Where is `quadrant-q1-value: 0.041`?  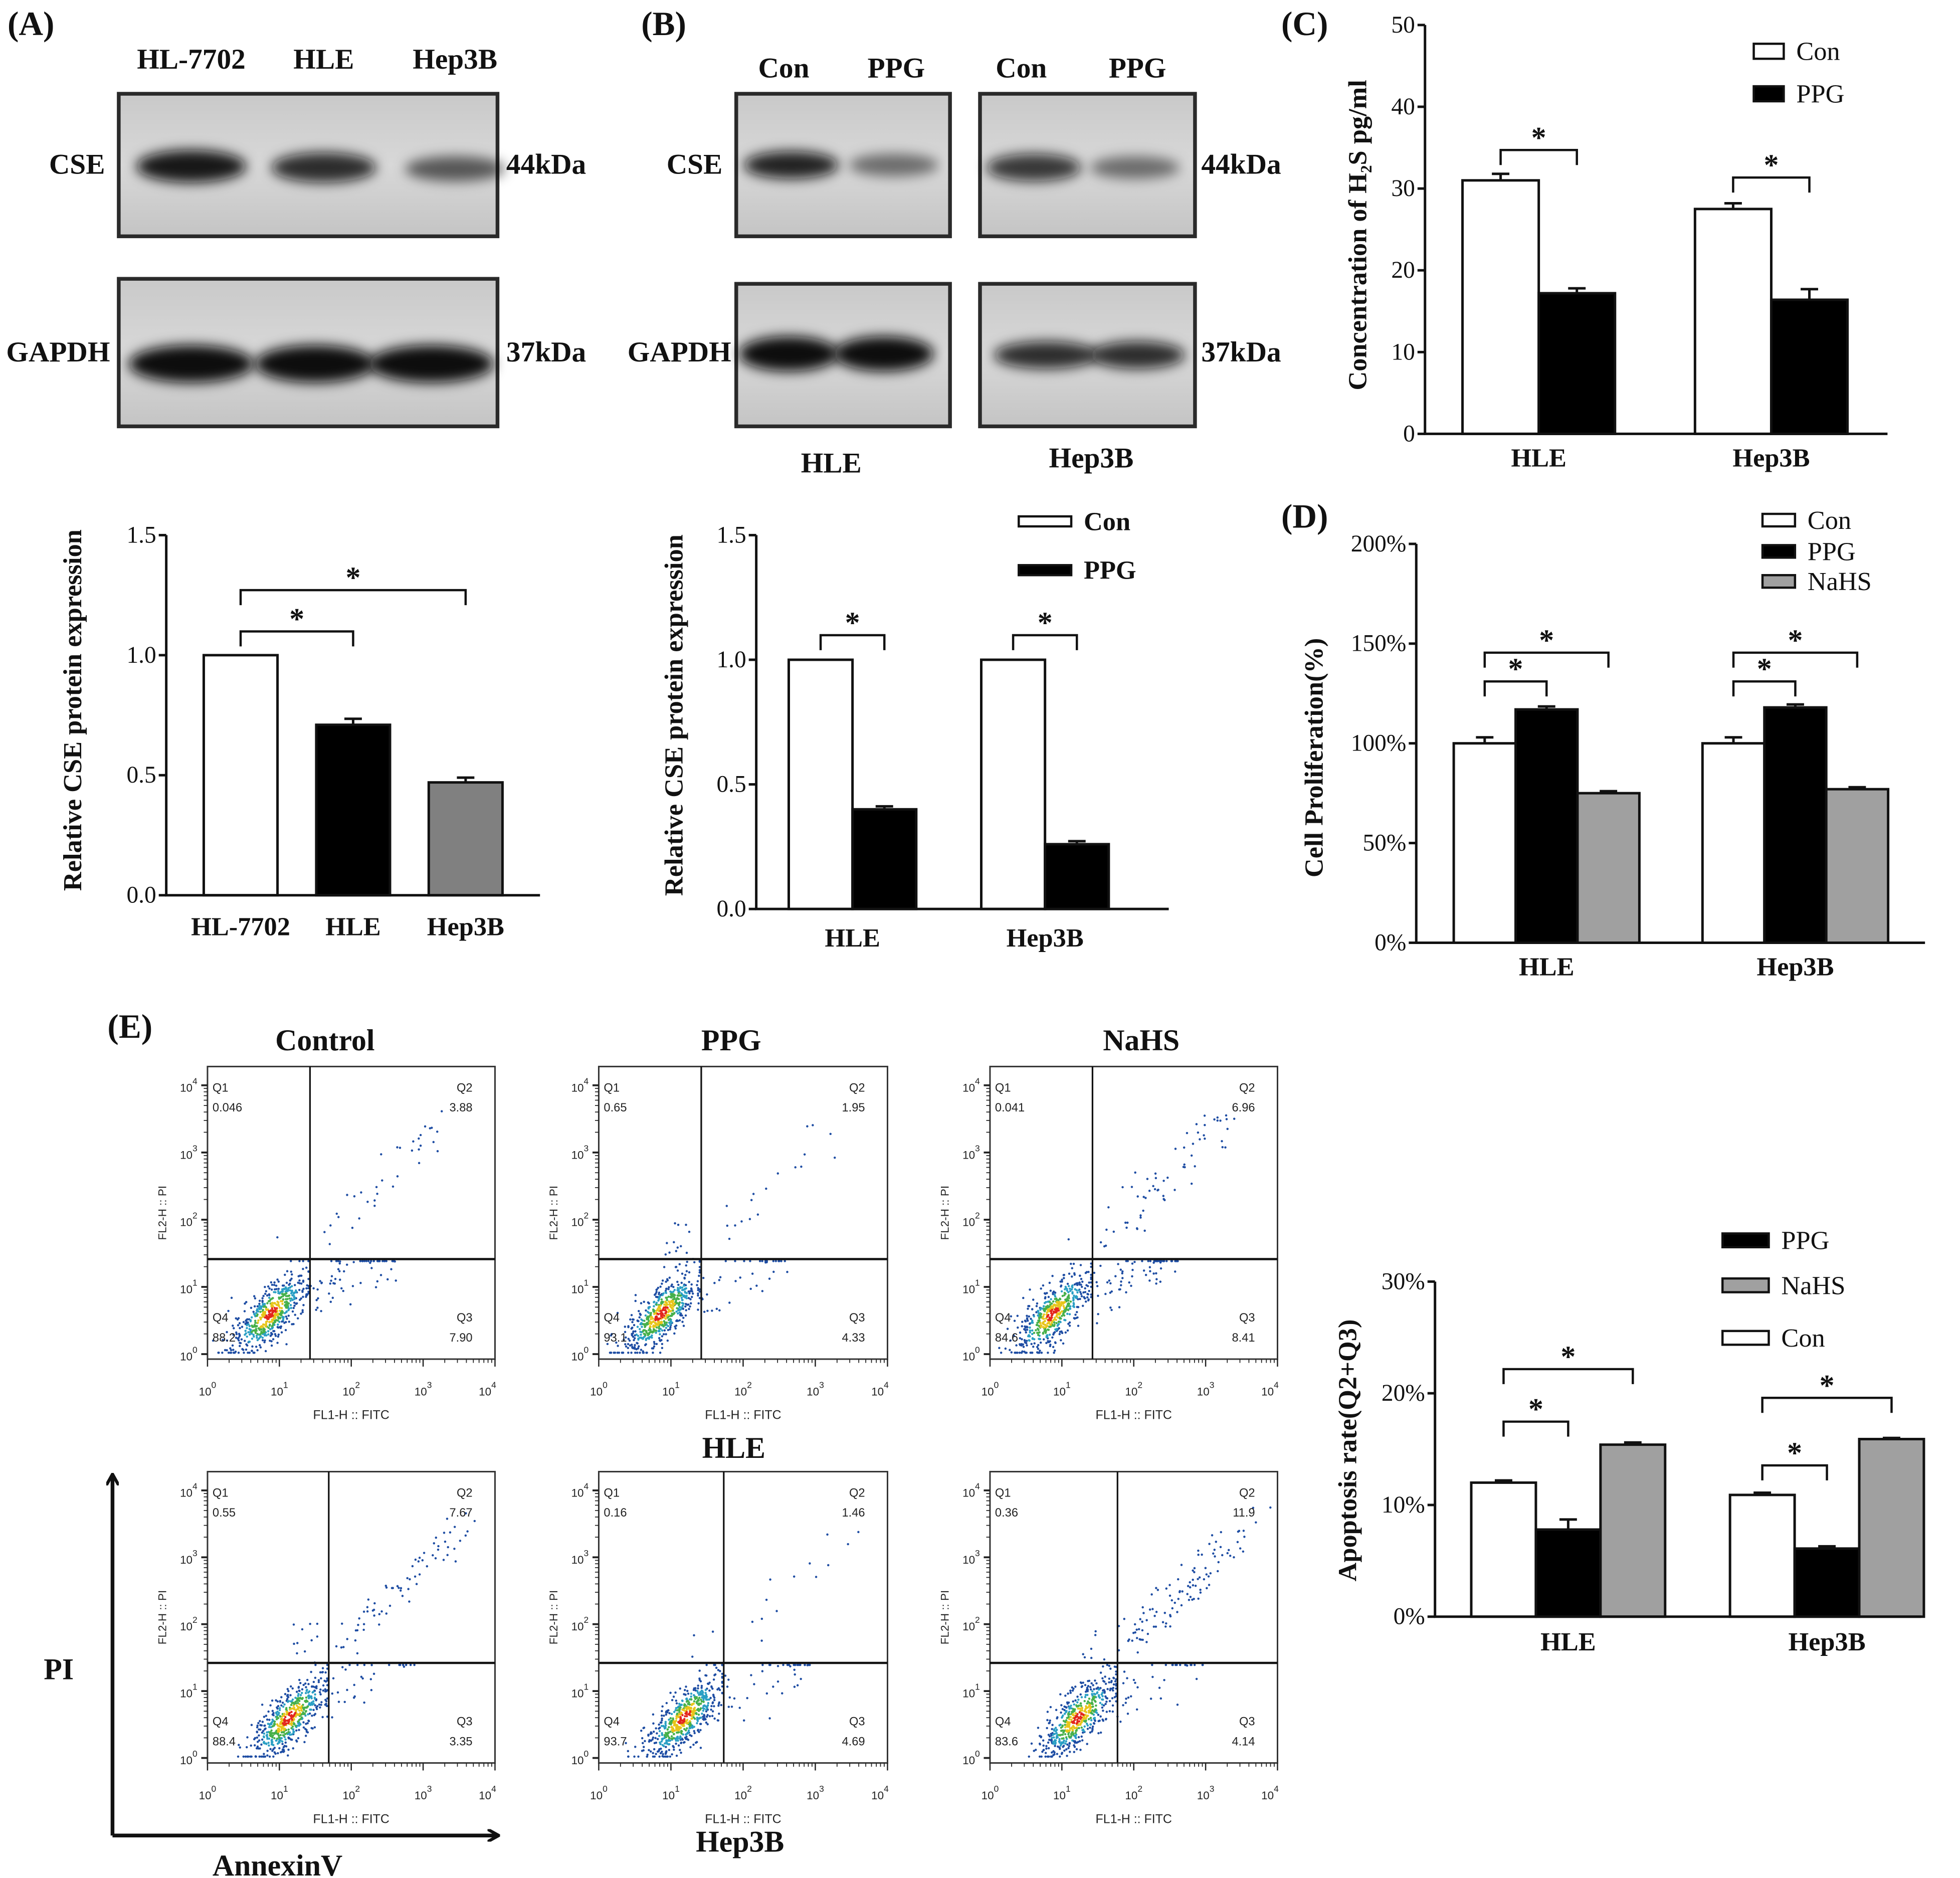 quadrant-q1-value: 0.041 is located at coordinates (1010, 1107).